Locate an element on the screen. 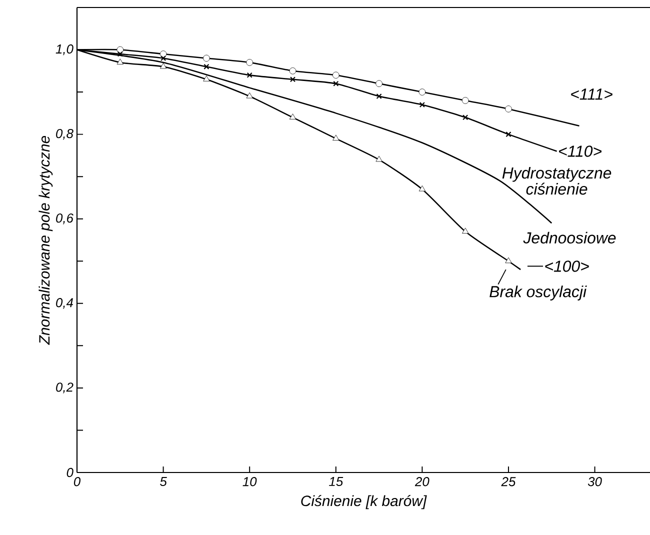 The height and width of the screenshot is (535, 650). x-tick-label: 0 is located at coordinates (77, 481).